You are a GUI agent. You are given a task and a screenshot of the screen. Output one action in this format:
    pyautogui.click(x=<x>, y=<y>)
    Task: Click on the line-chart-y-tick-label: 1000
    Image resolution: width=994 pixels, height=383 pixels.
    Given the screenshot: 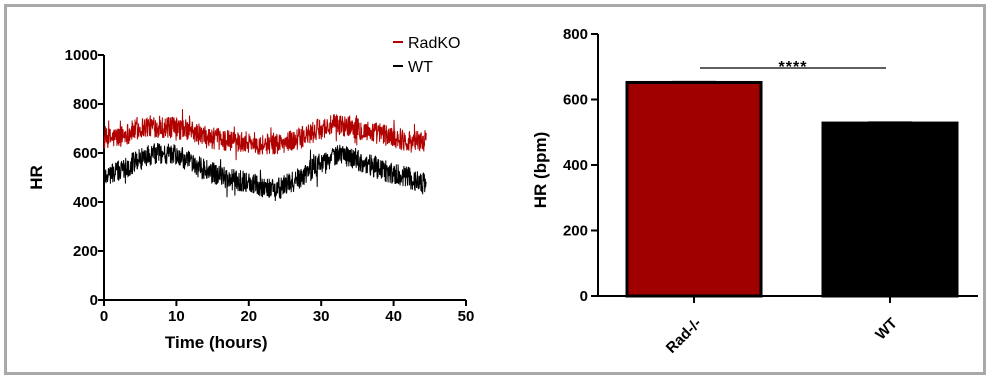 What is the action you would take?
    pyautogui.click(x=81, y=55)
    